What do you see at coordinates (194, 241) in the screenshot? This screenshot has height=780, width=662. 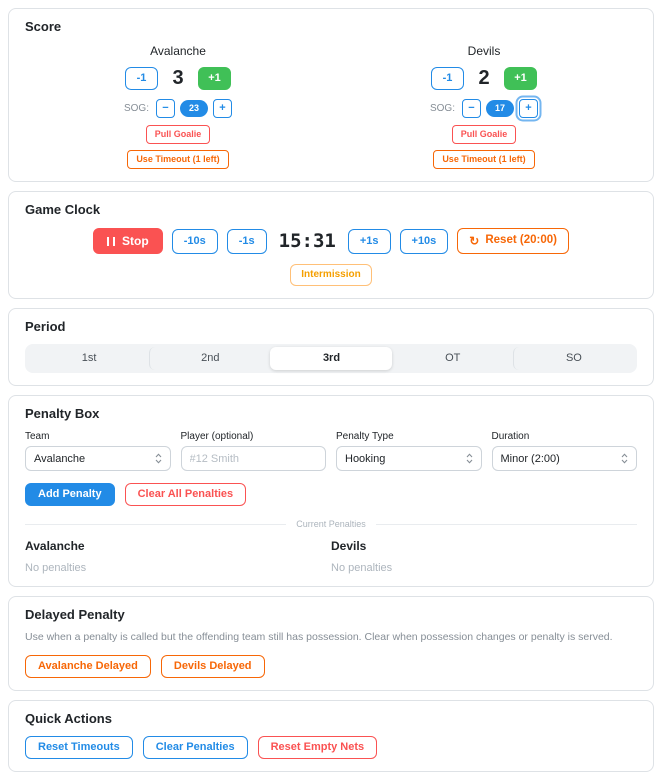 I see `minus-10s-button: -10s` at bounding box center [194, 241].